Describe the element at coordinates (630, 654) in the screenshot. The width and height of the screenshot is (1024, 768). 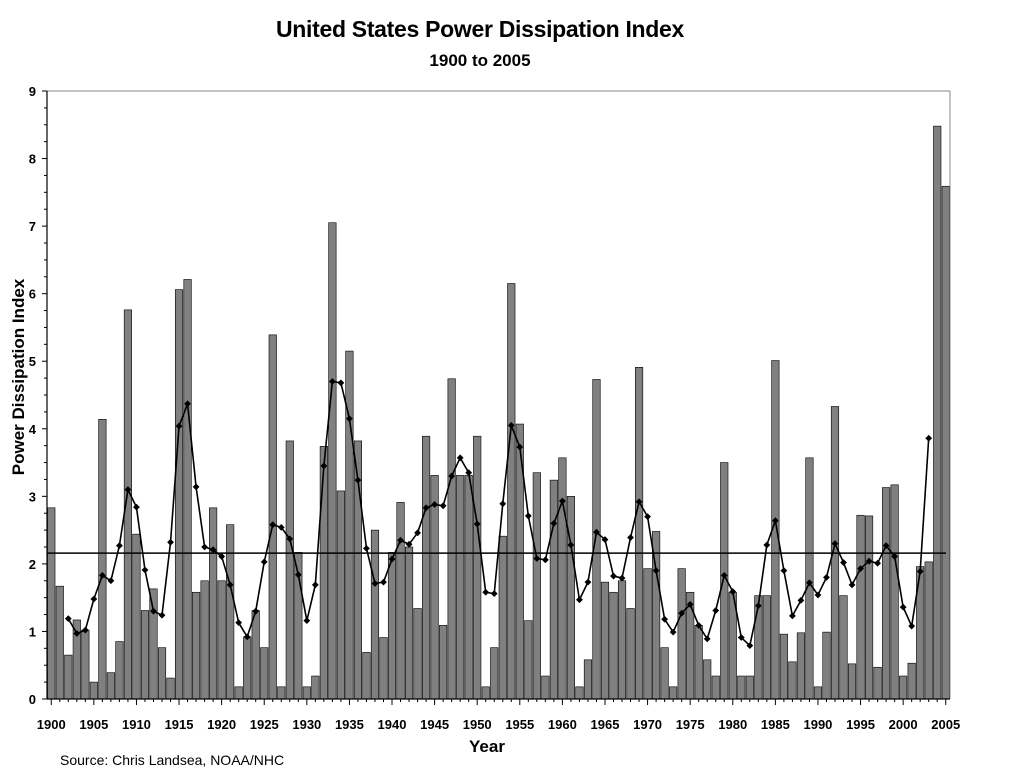
I see `bar-1968` at that location.